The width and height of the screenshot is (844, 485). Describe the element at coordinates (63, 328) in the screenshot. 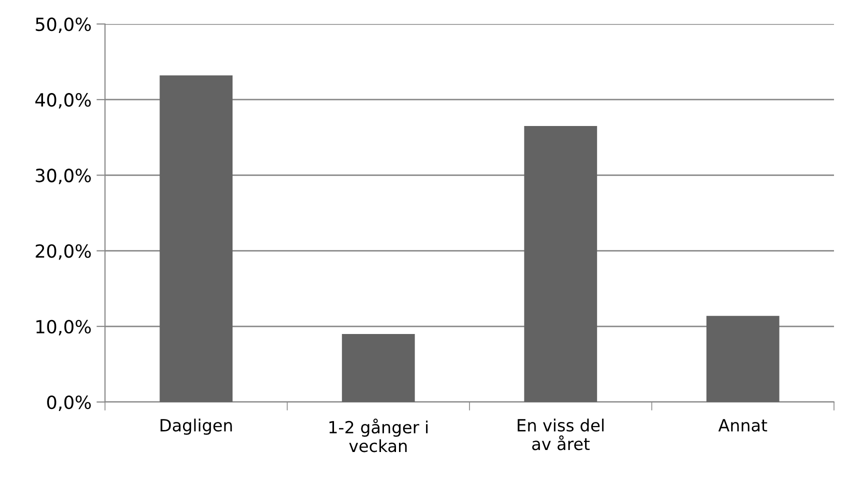

I see `y-tick-label: 10,0%` at that location.